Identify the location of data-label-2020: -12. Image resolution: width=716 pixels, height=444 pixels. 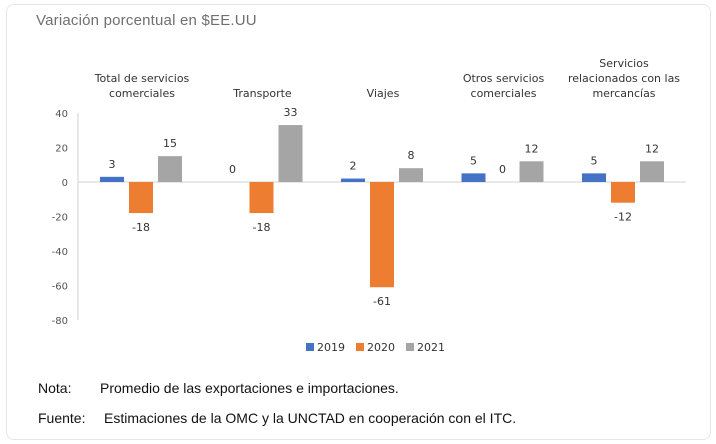
(623, 217).